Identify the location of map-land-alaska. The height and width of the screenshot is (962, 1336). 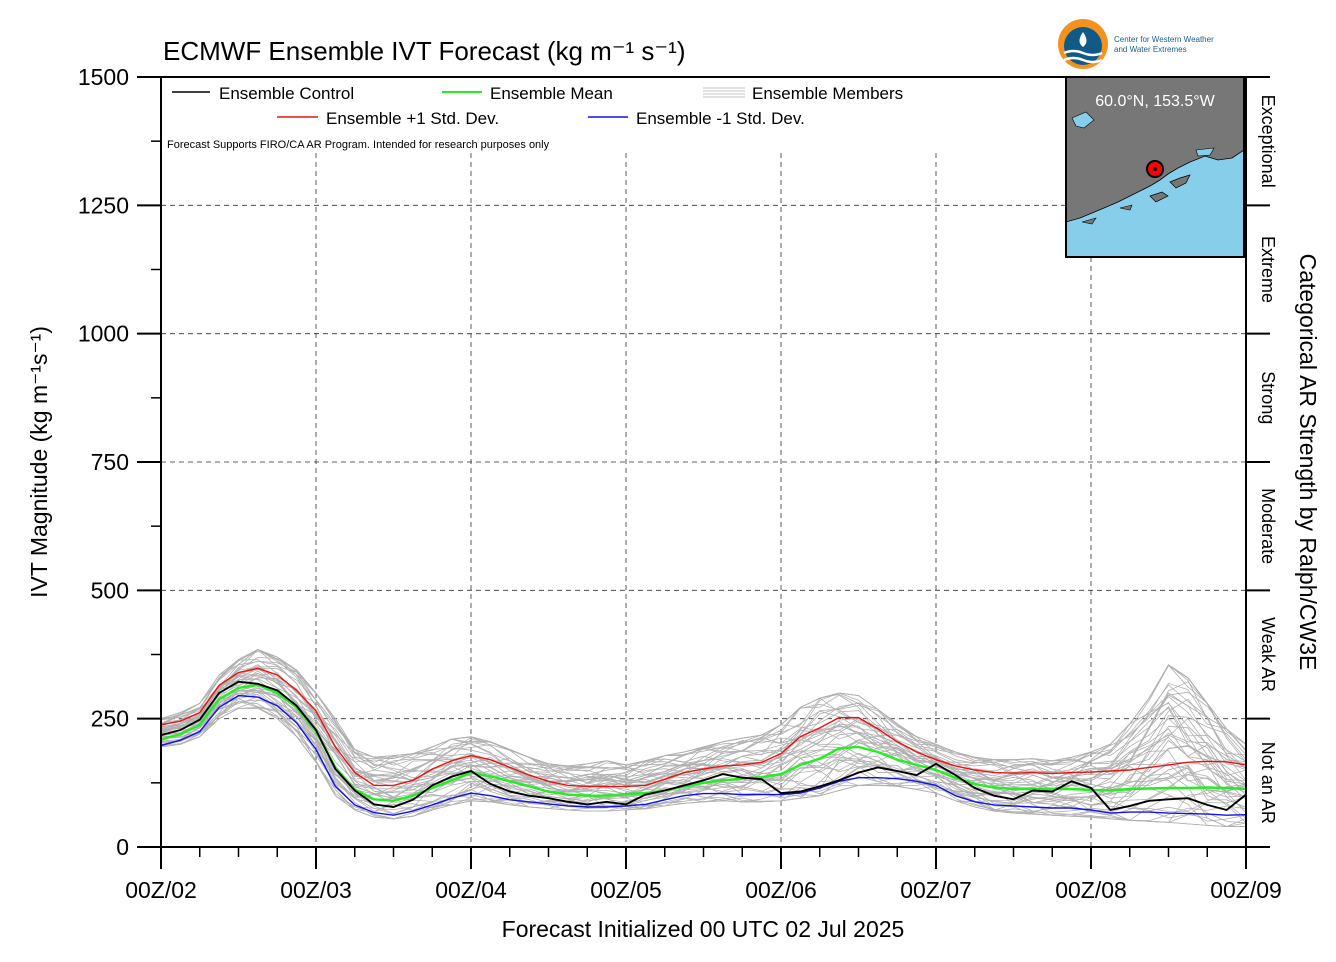
(1155, 150).